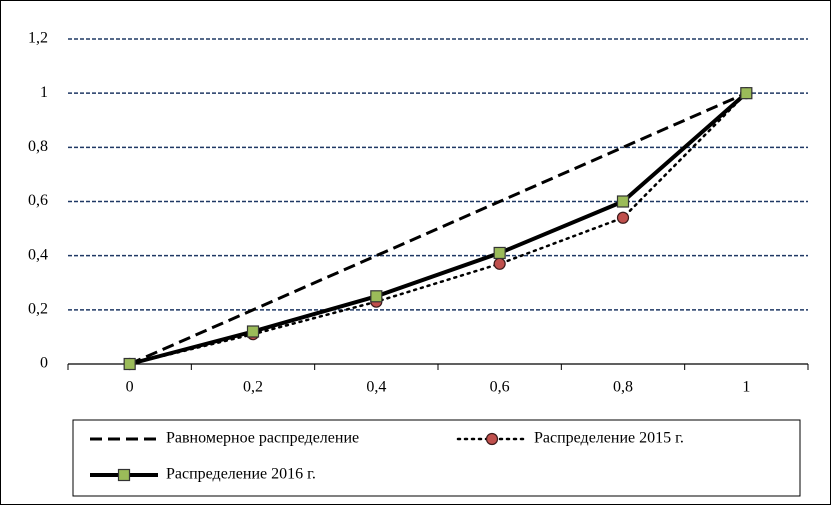  What do you see at coordinates (44, 92) in the screenshot?
I see `y-tick-label: 1` at bounding box center [44, 92].